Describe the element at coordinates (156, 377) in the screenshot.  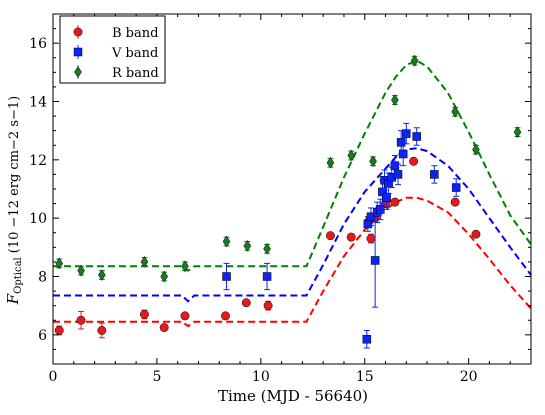
I see `x-tick-label: 5` at that location.